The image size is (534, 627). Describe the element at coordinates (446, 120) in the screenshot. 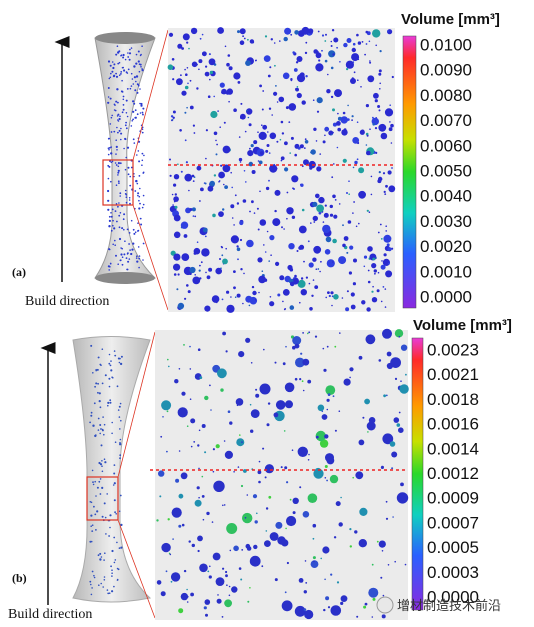

I see `colorbar-label: 0.0070` at that location.